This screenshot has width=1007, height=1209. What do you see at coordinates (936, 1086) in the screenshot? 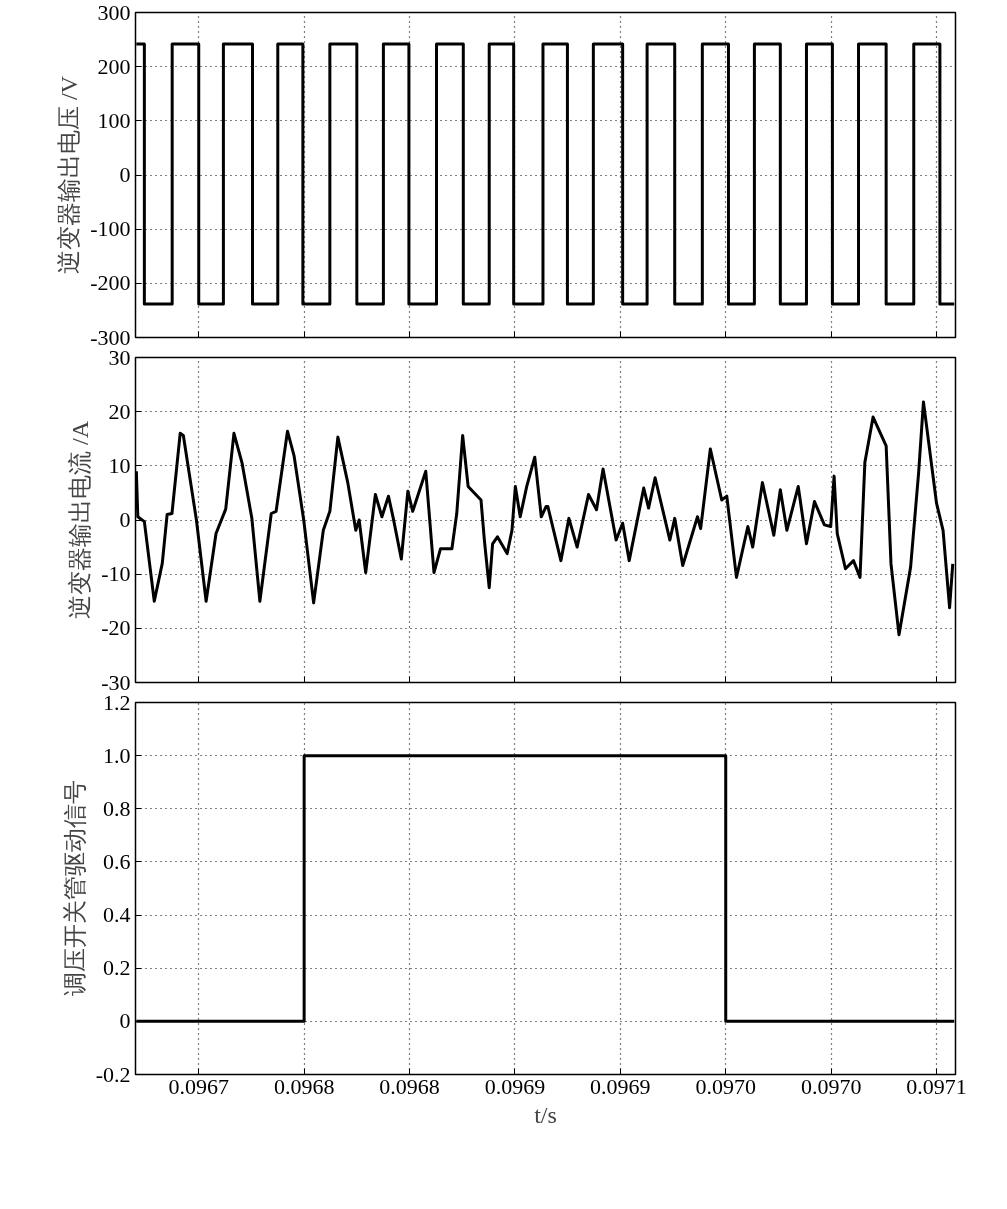
I see `x-tick-label: 0.0971` at bounding box center [936, 1086].